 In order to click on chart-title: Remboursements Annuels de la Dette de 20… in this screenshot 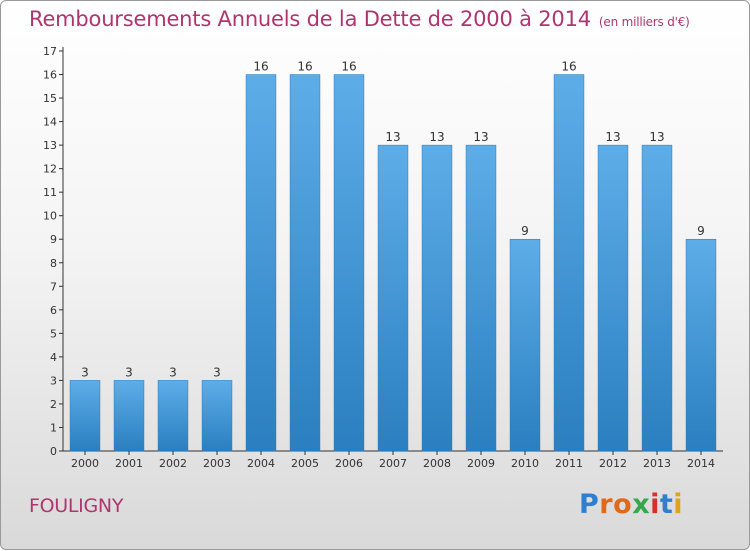, I will do `click(359, 19)`.